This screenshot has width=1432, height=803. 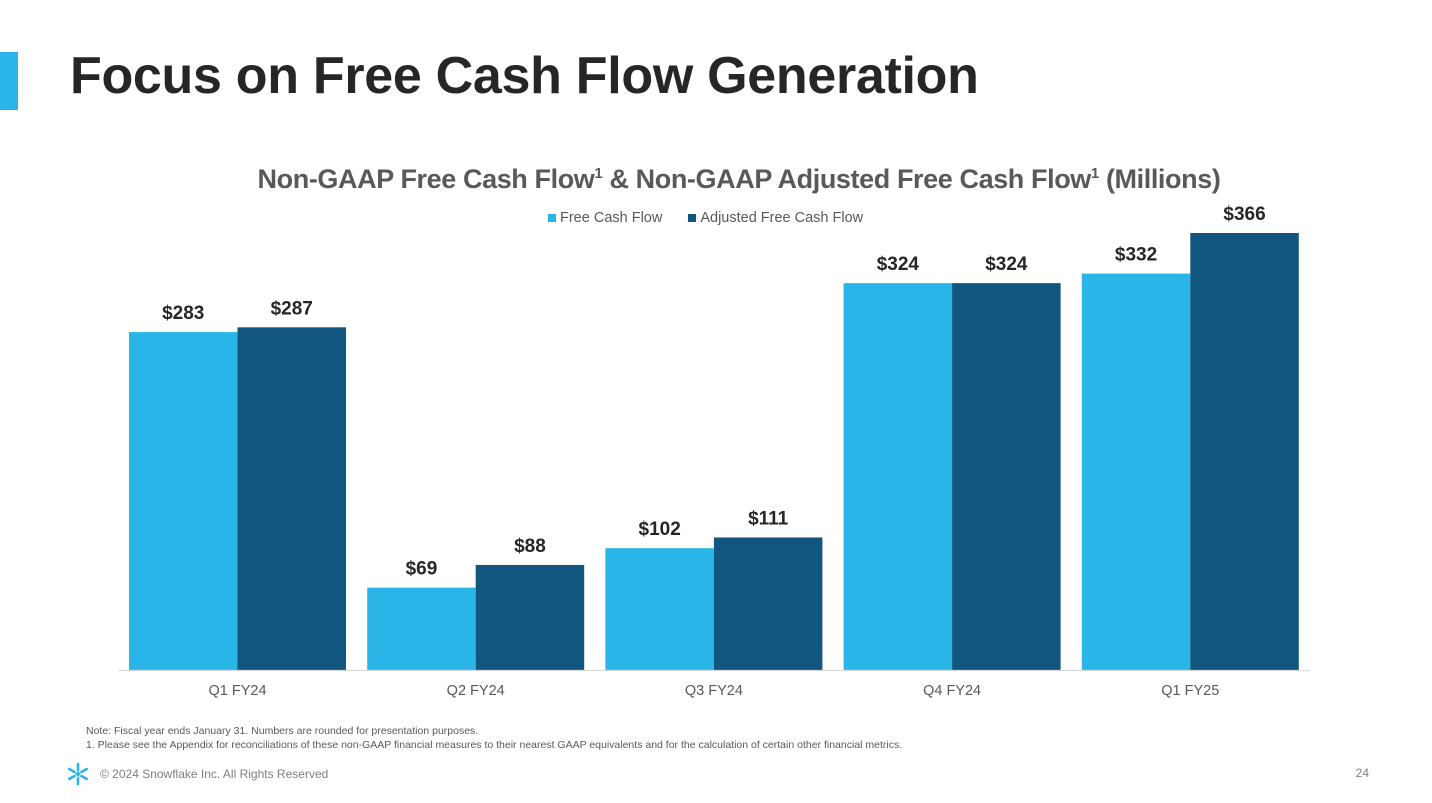 I want to click on snowflake-logo-icon, so click(x=78, y=774).